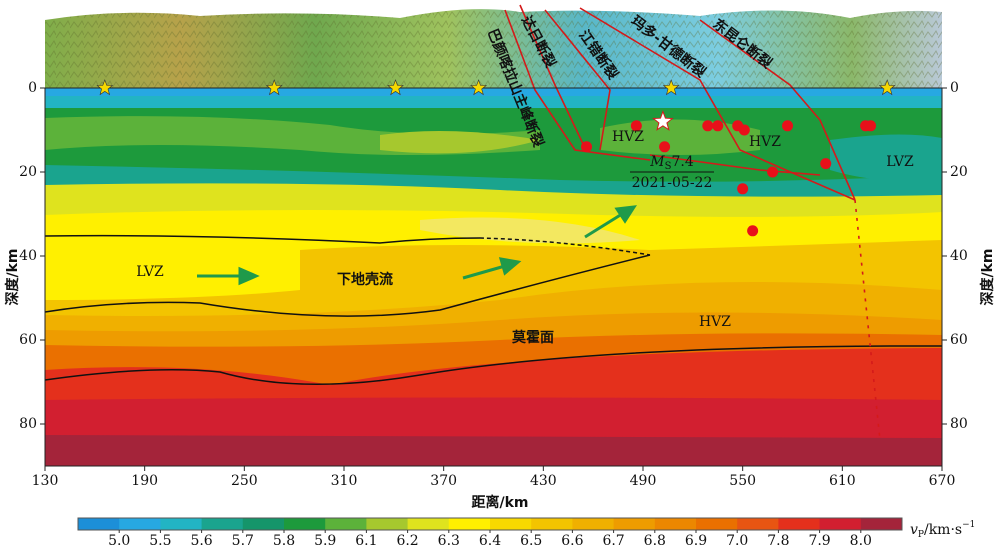  Describe the element at coordinates (490, 541) in the screenshot. I see `colorbar-label: 6.4` at that location.